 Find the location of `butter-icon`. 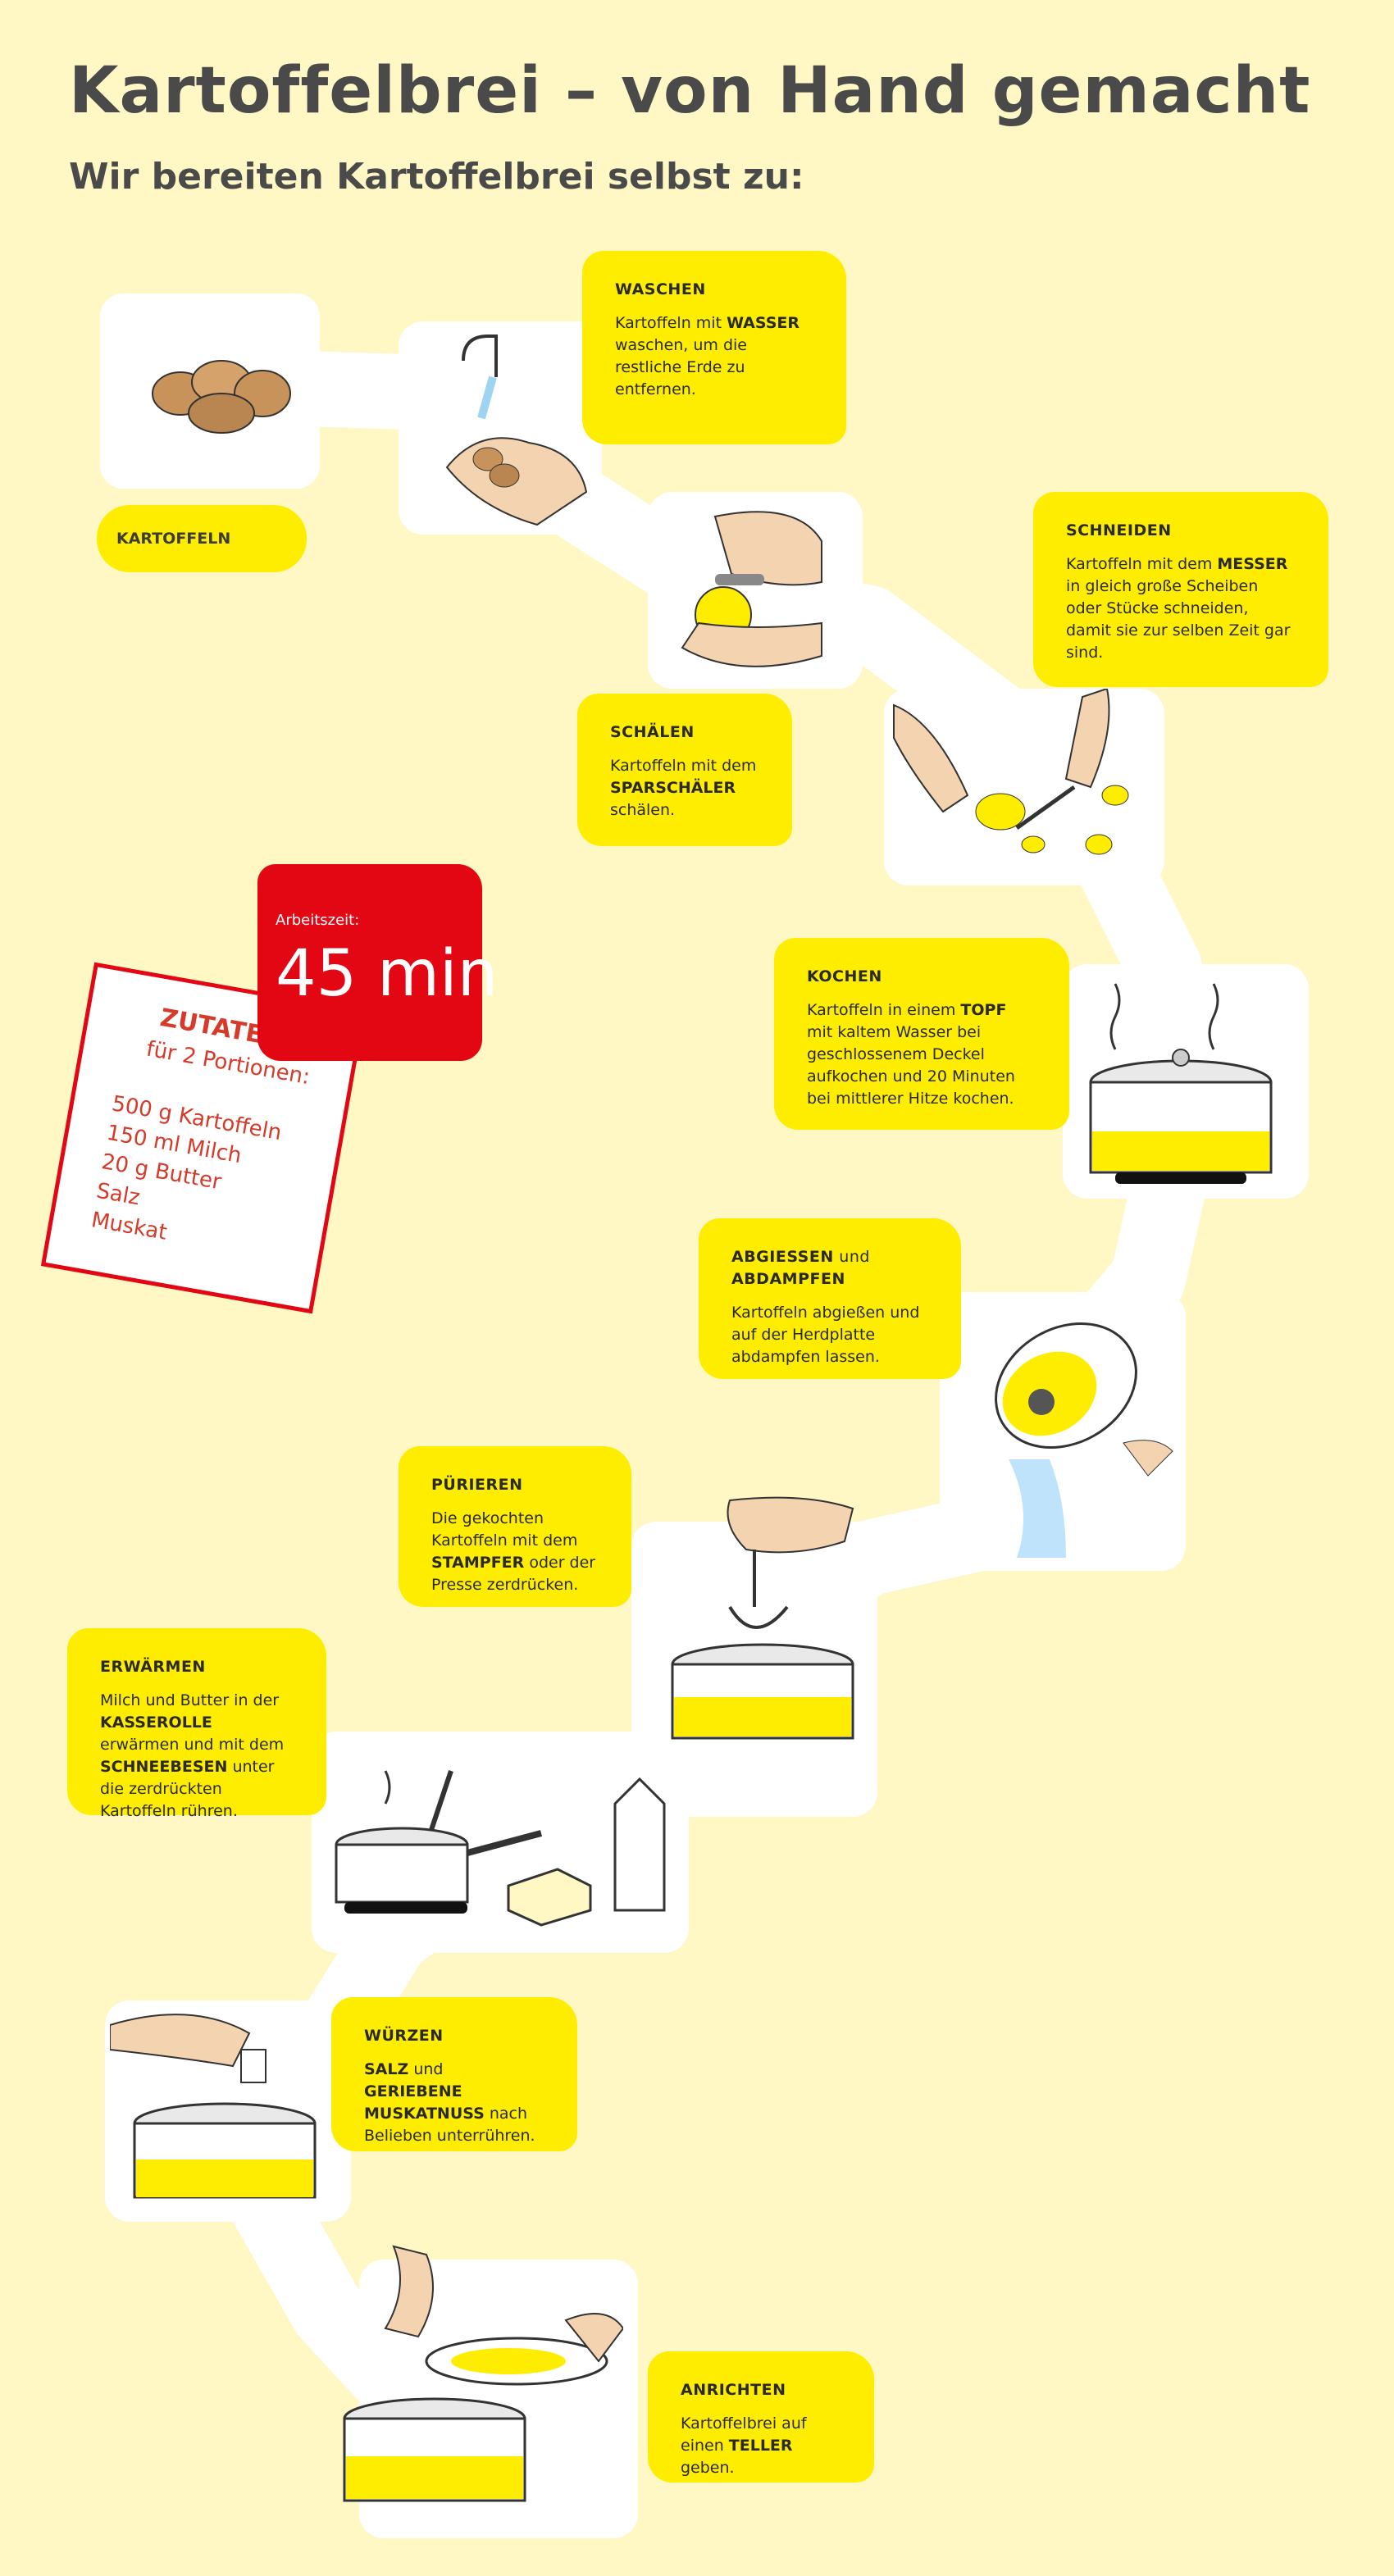

butter-icon is located at coordinates (549, 1898).